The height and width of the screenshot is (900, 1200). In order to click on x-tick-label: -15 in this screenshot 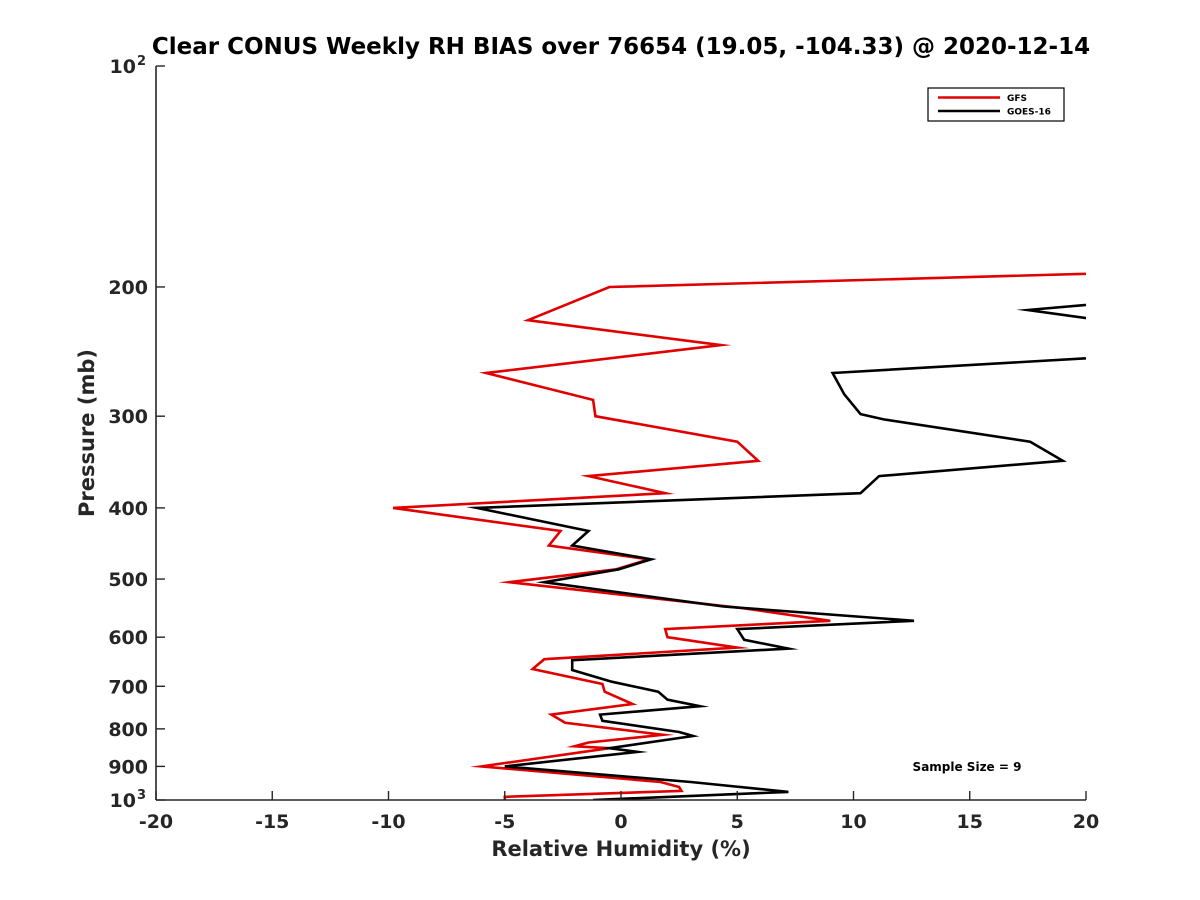, I will do `click(272, 822)`.